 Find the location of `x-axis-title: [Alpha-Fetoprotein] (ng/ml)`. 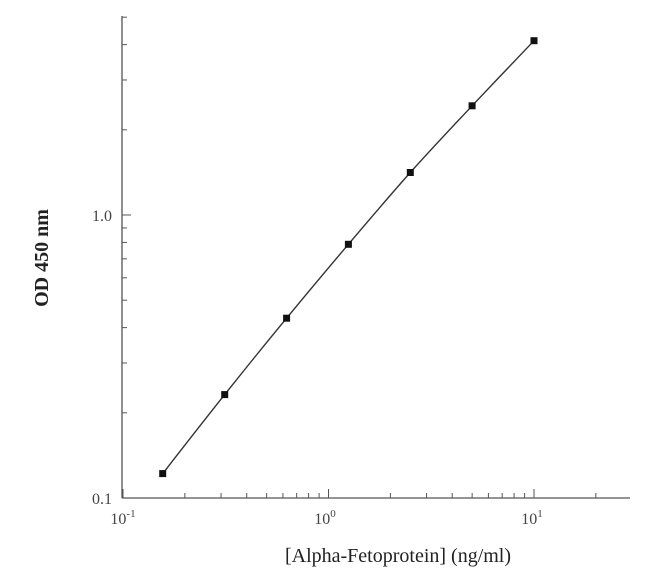

x-axis-title: [Alpha-Fetoprotein] (ng/ml) is located at coordinates (398, 556).